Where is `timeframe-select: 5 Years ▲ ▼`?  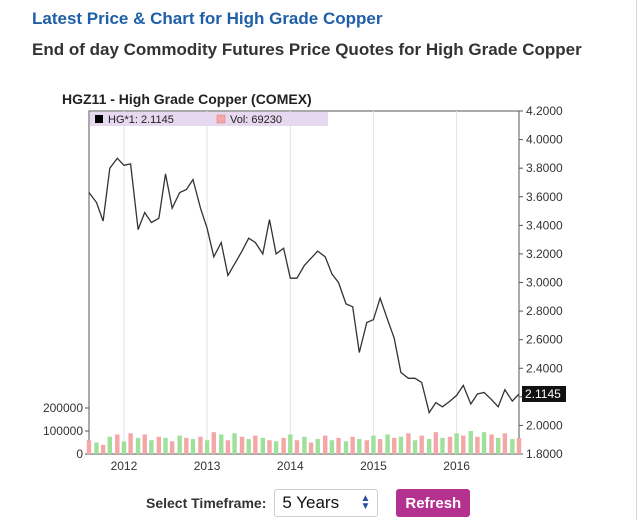
timeframe-select: 5 Years ▲ ▼ is located at coordinates (326, 503).